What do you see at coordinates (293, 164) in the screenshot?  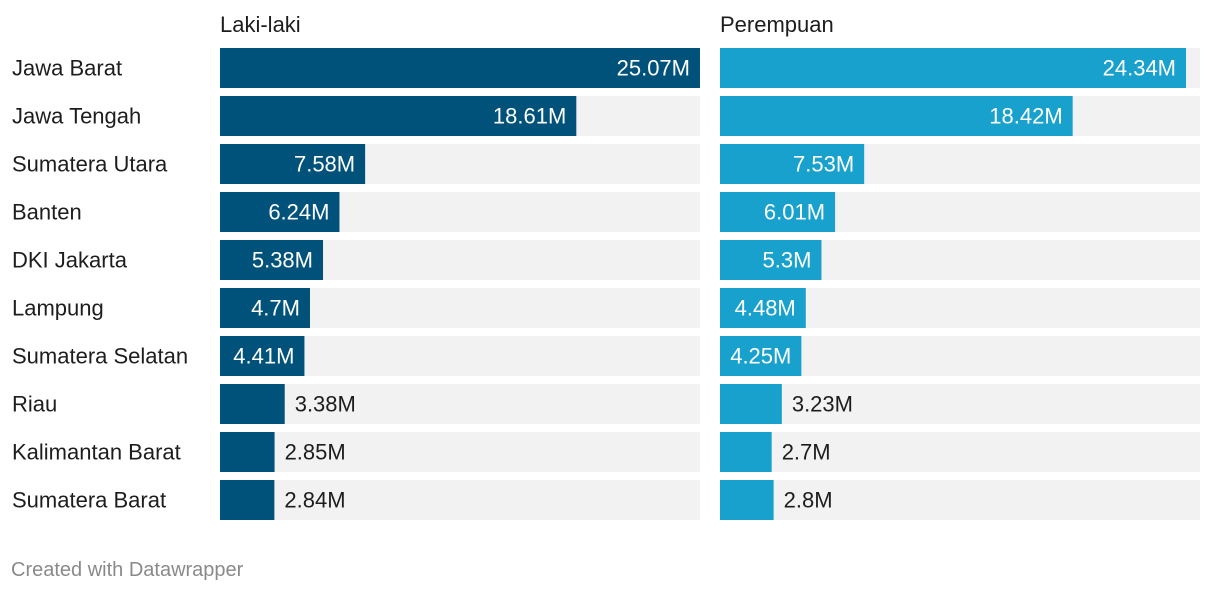 I see `bar-laki-laki-sumatera-utara` at bounding box center [293, 164].